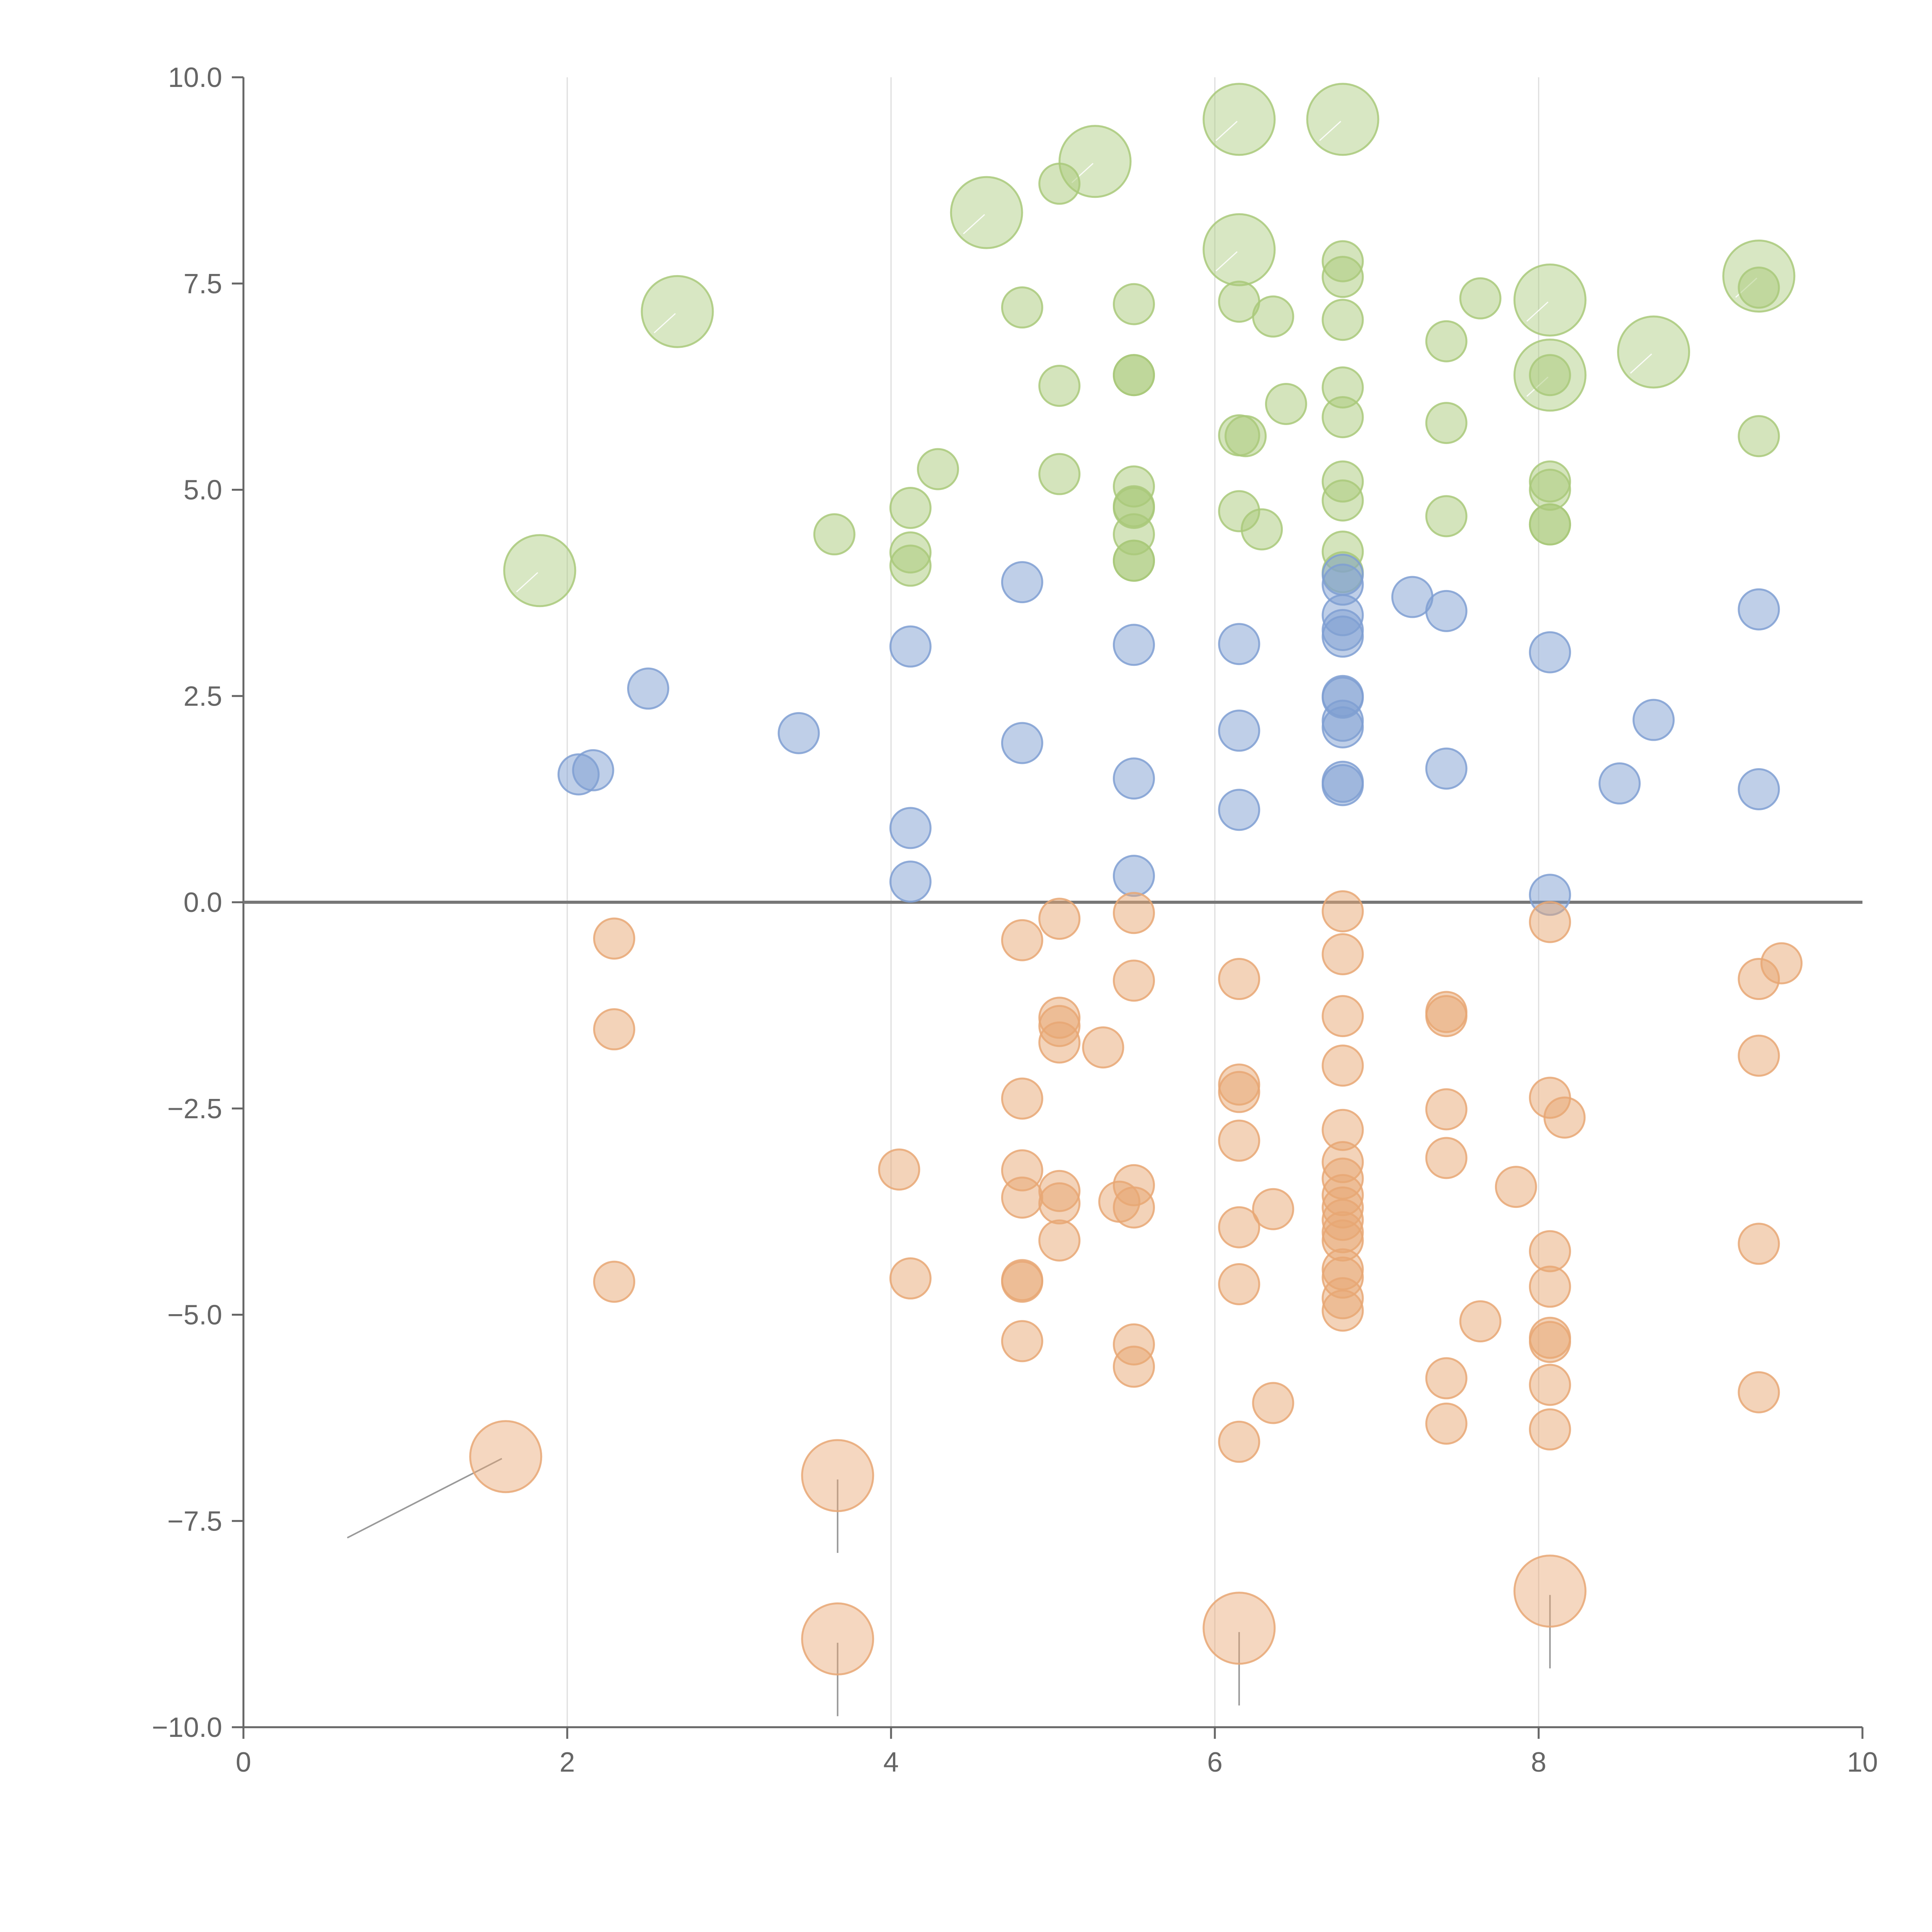 The image size is (1932, 1932). Describe the element at coordinates (891, 1763) in the screenshot. I see `x-tick-label: 4` at that location.